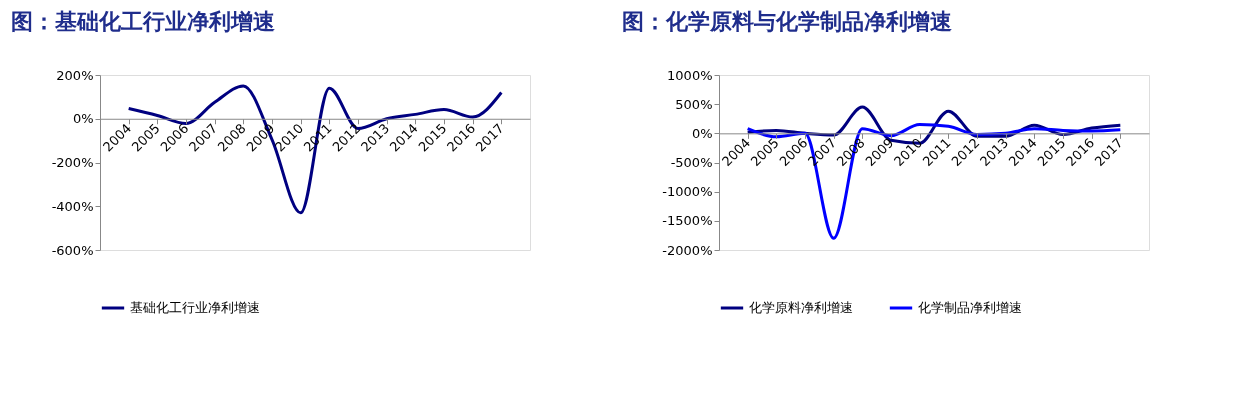 This screenshot has width=1246, height=393. I want to click on chart-title: 图：化学原料与化学制品净利增速, so click(786, 21).